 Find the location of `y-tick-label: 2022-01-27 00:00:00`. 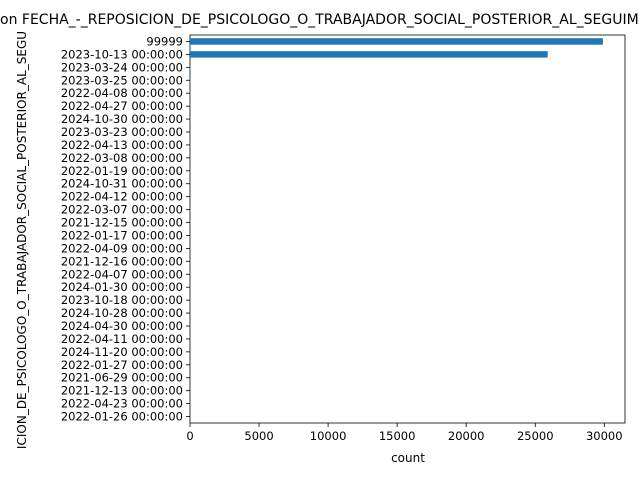

y-tick-label: 2022-01-27 00:00:00 is located at coordinates (122, 365).